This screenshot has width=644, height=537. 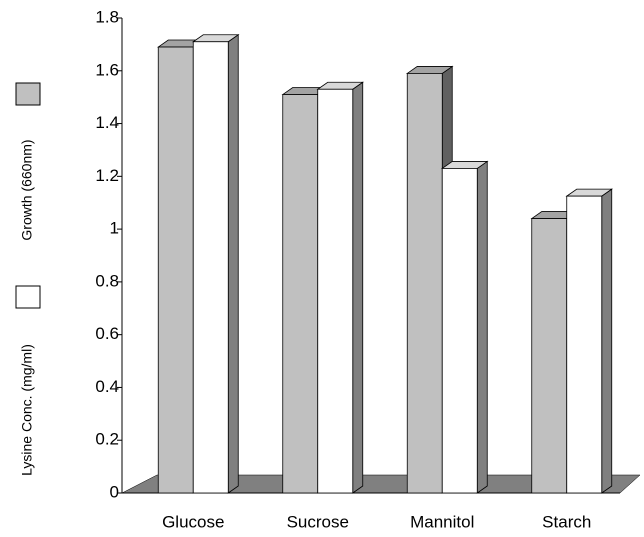 I want to click on y-tick-label: 0.2, so click(x=107, y=439).